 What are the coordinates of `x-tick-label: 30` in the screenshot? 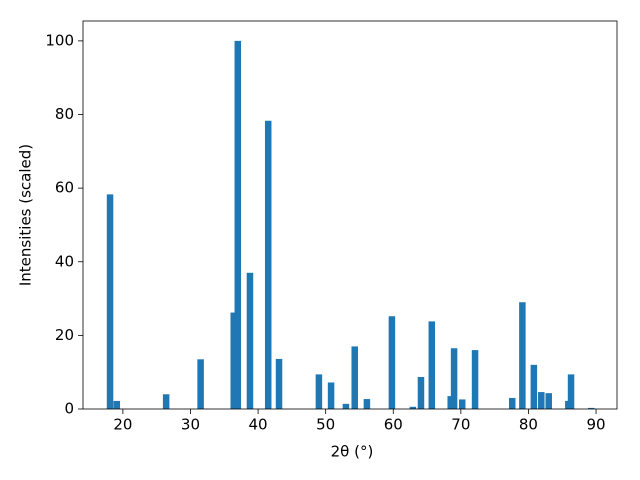 It's located at (190, 425).